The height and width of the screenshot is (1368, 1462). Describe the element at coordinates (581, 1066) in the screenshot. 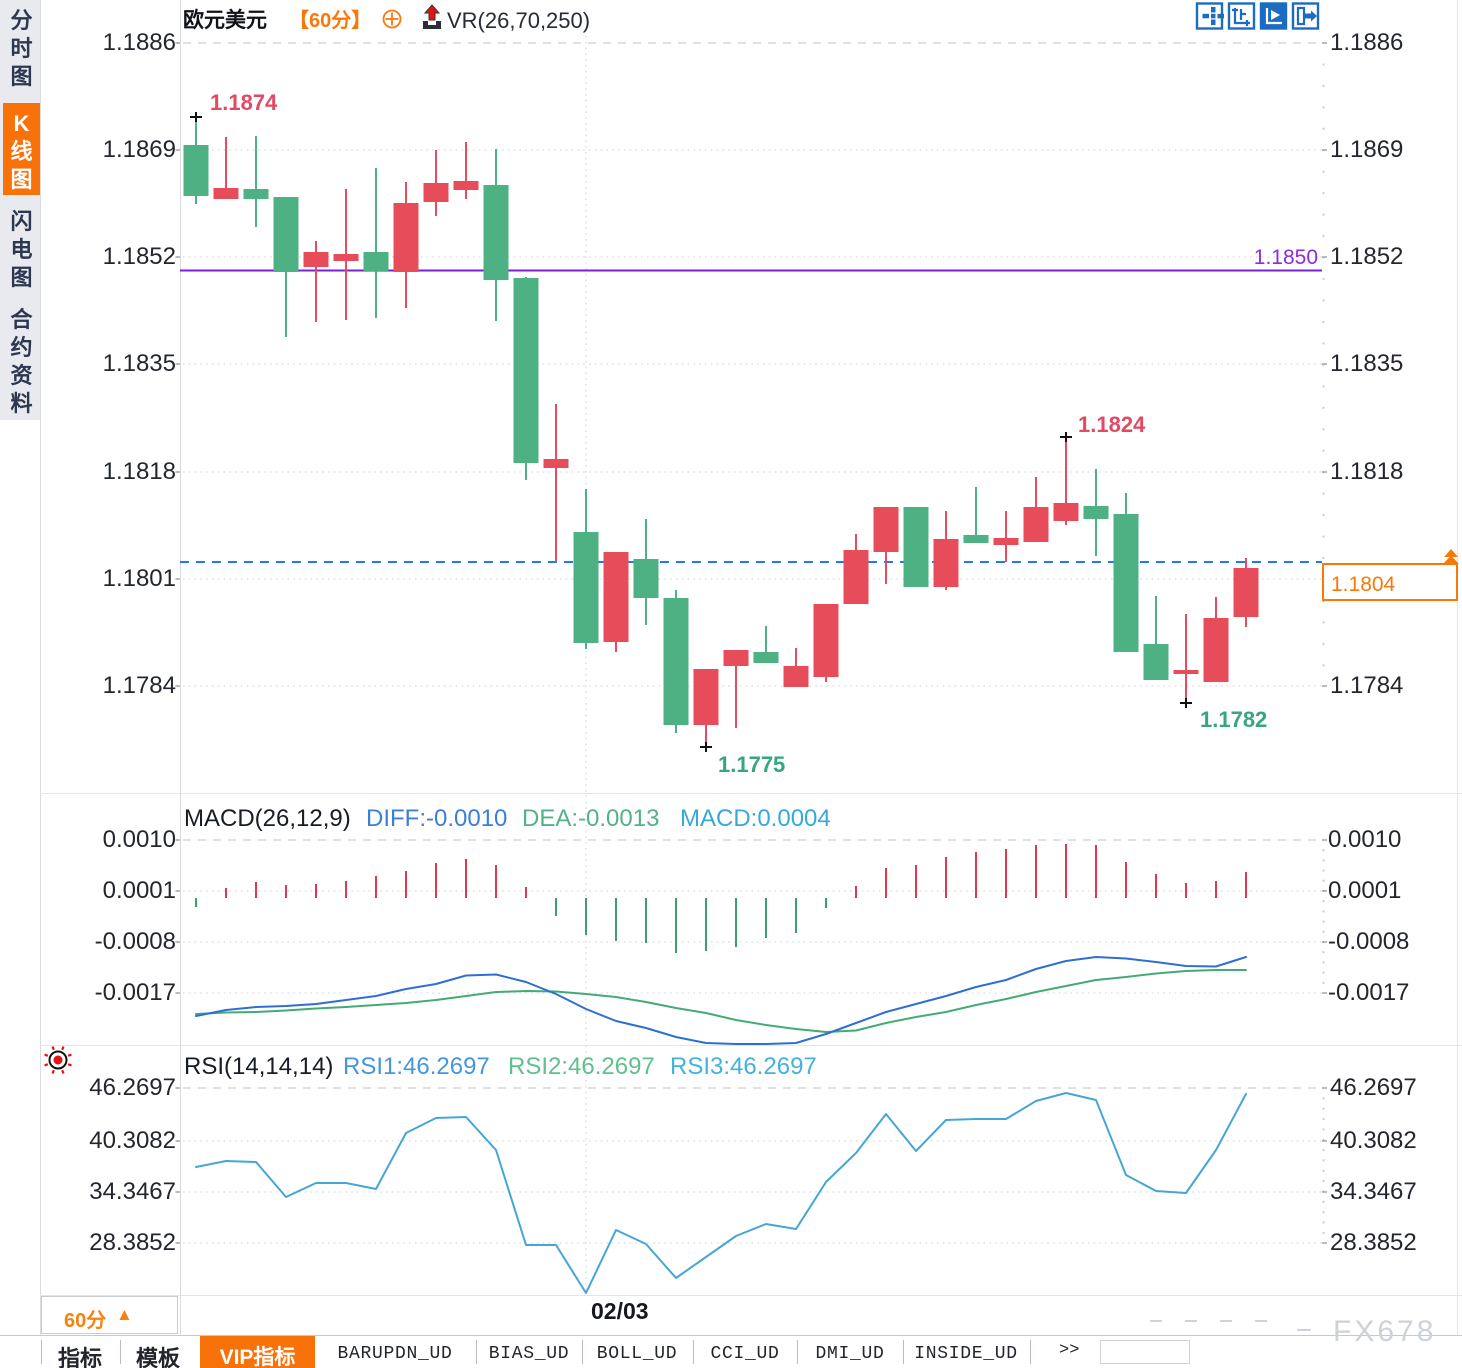

I see `svg-text: RSI2:46.2697` at that location.